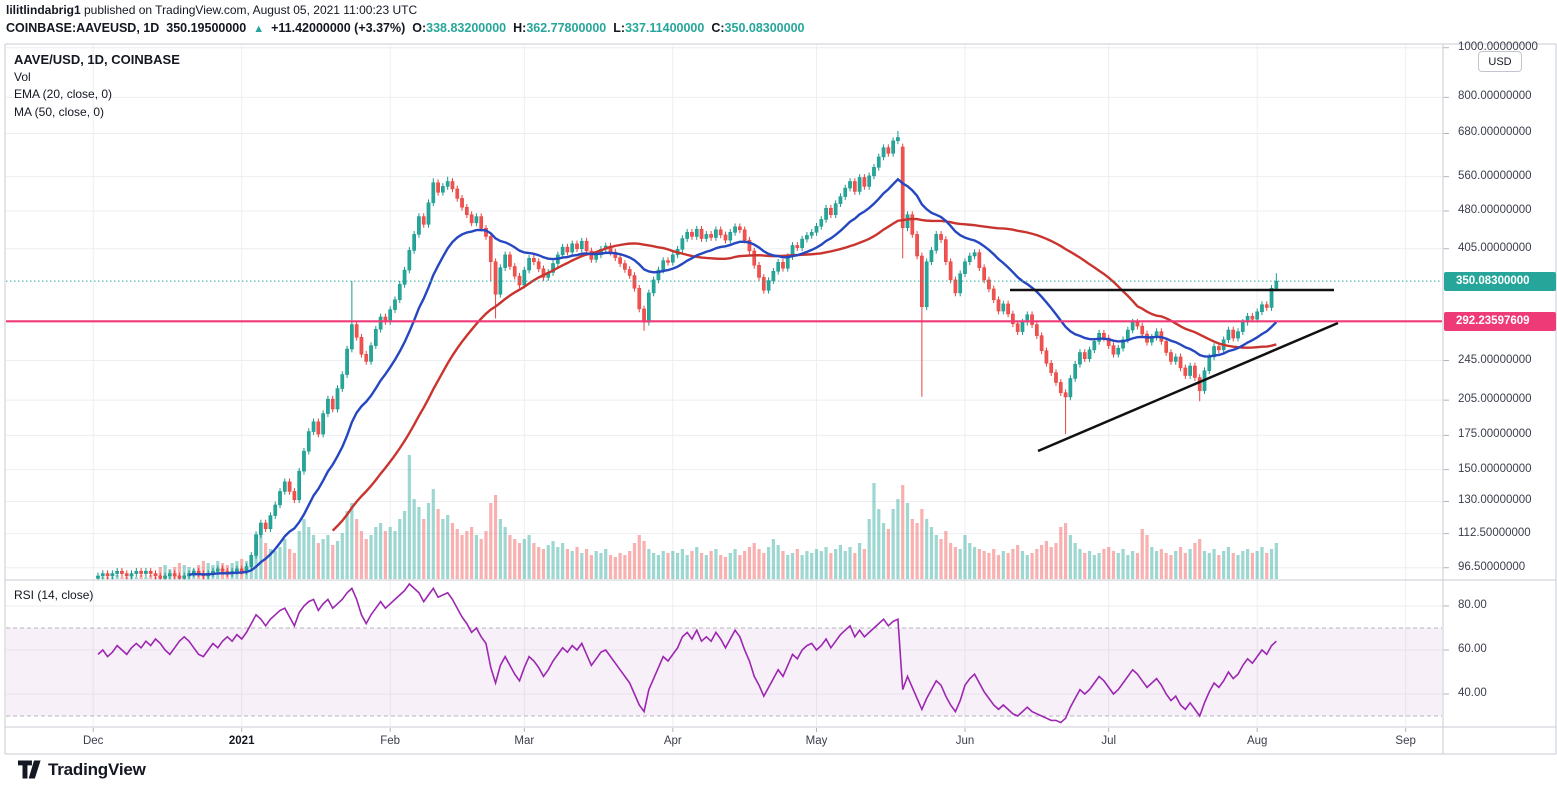  Describe the element at coordinates (1495, 247) in the screenshot. I see `price-axis-label: 405.00000000` at that location.